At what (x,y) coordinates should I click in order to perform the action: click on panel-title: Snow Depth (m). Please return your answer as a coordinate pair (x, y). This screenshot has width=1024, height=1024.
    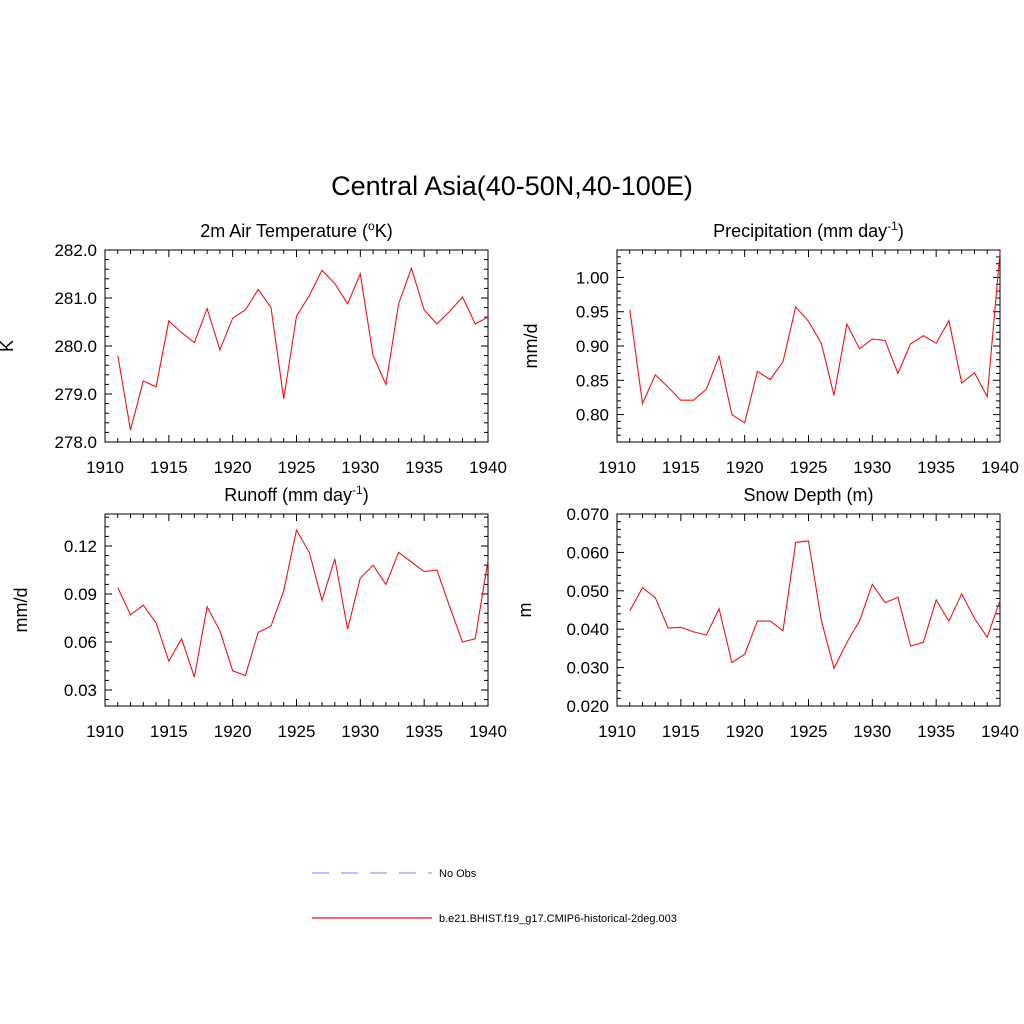
    Looking at the image, I should click on (808, 495).